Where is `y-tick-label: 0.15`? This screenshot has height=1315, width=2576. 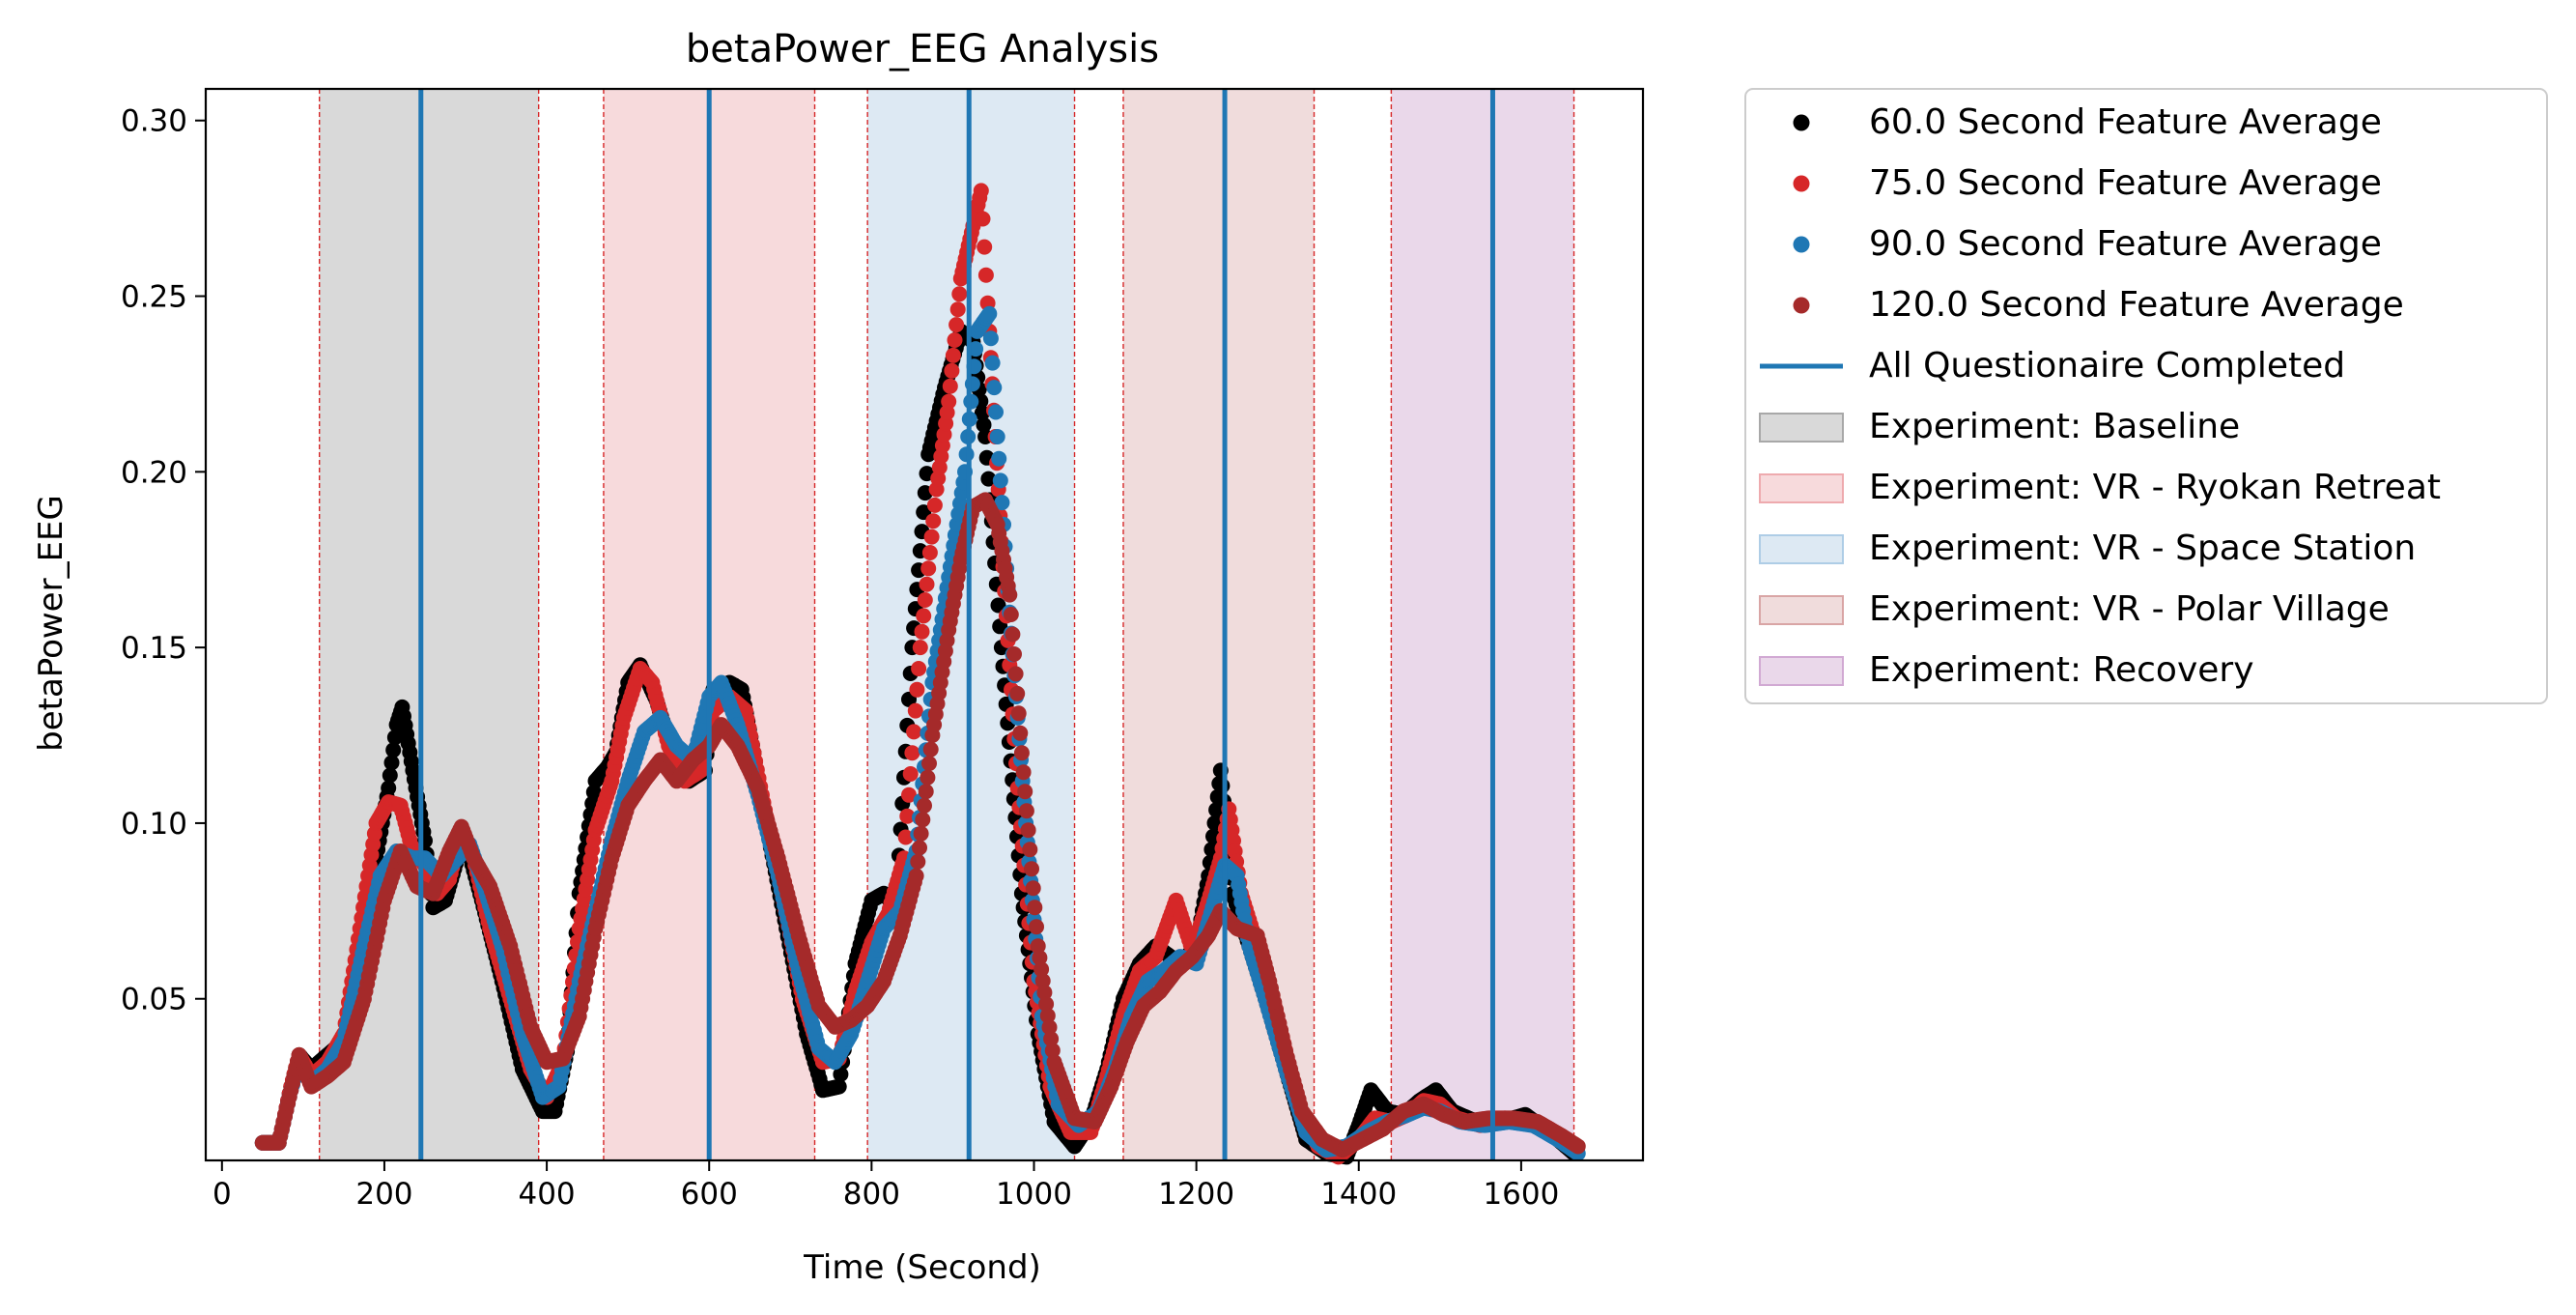
y-tick-label: 0.15 is located at coordinates (154, 648).